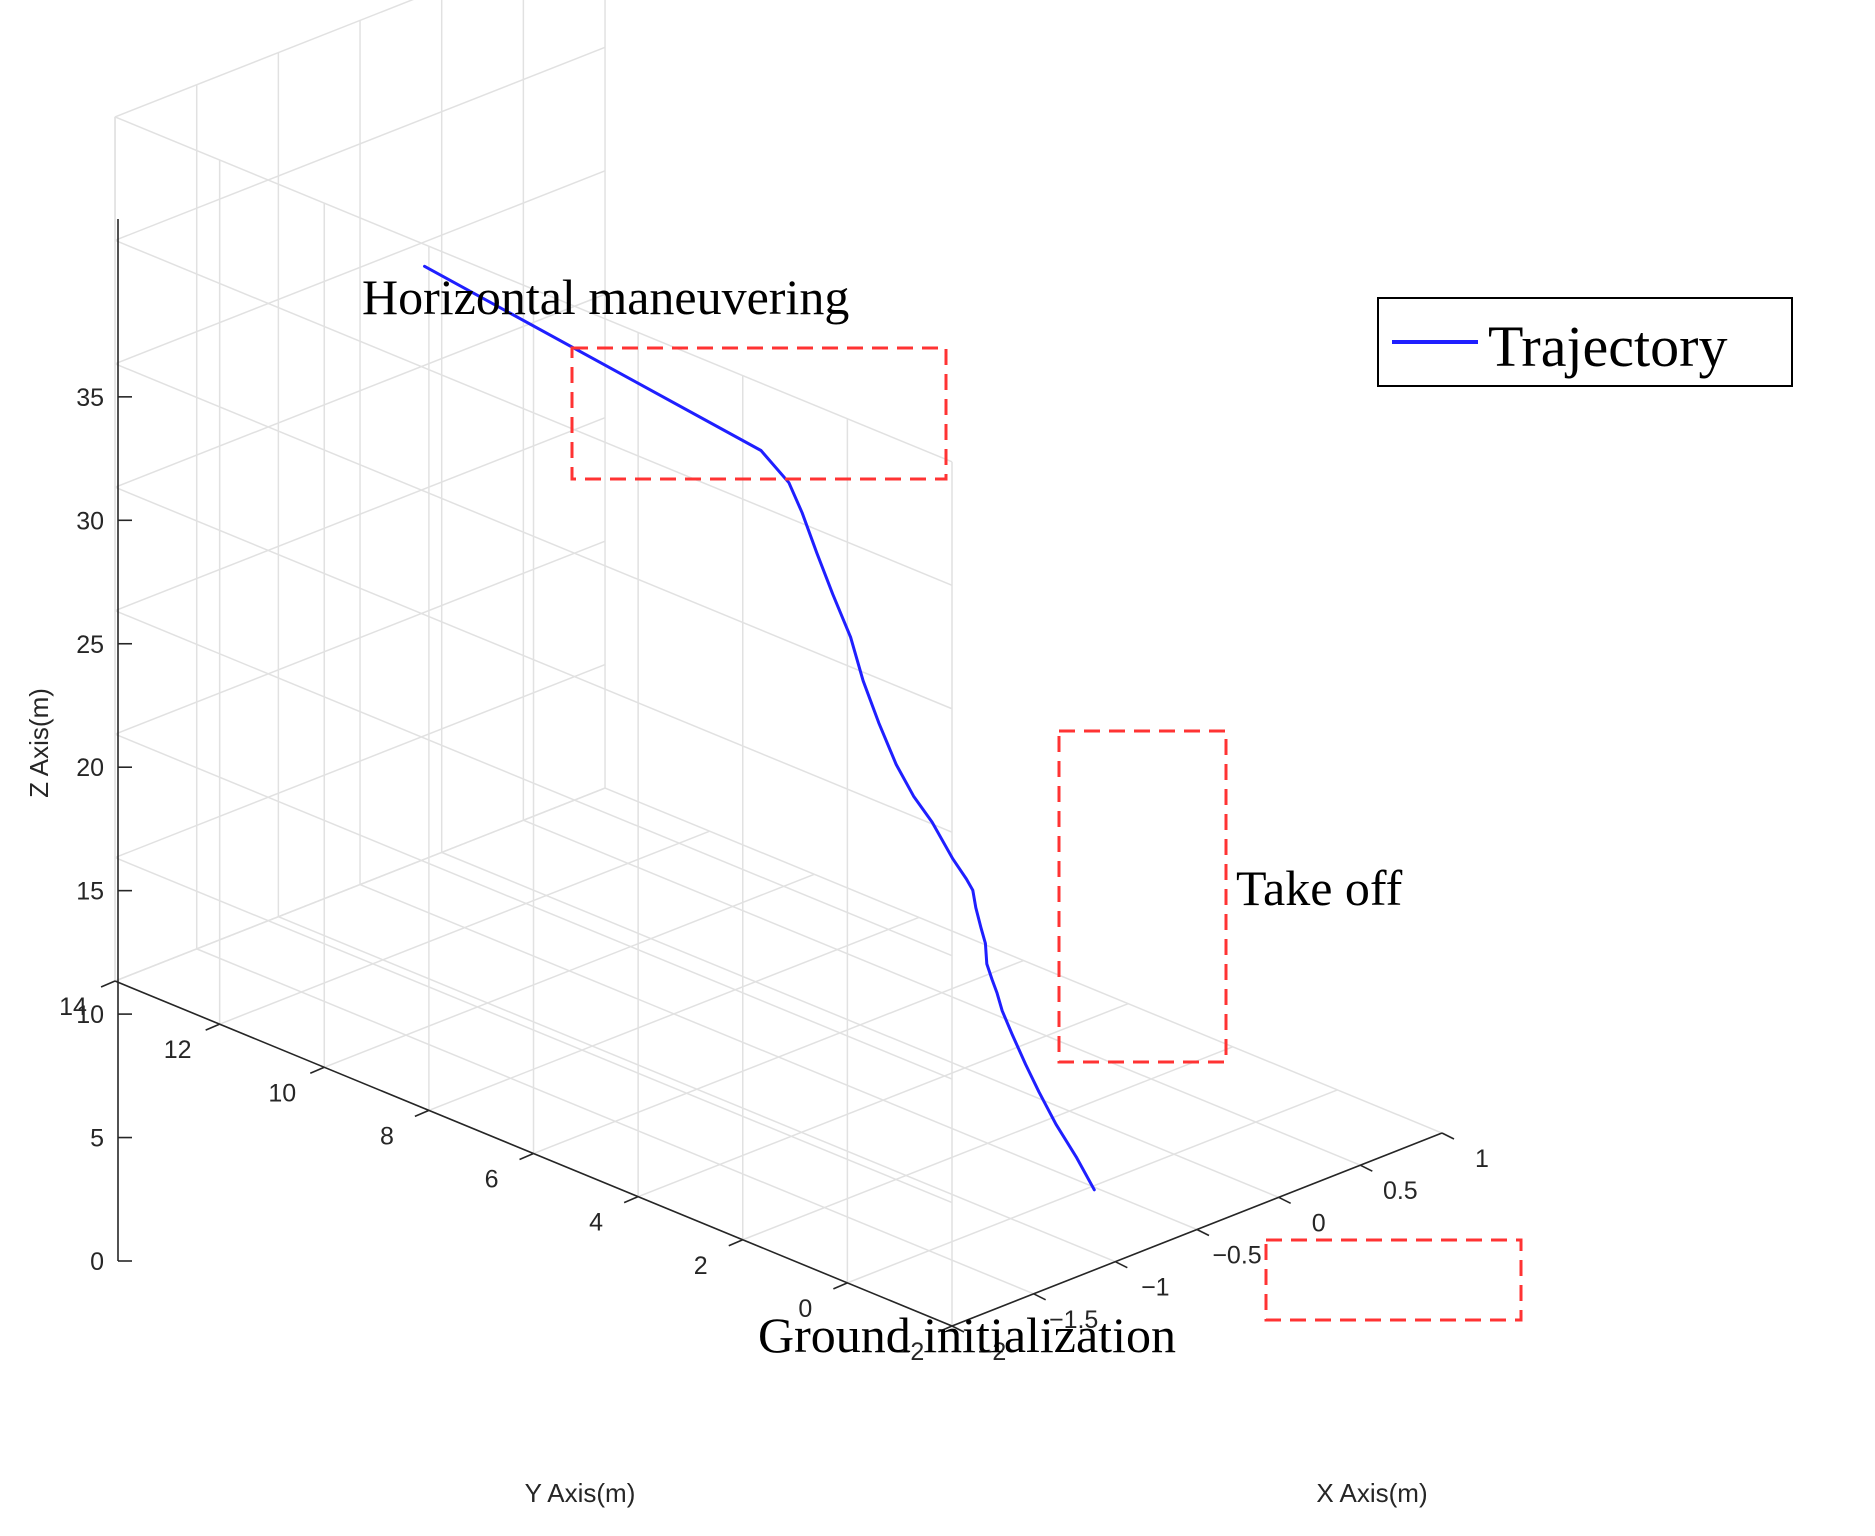 The width and height of the screenshot is (1875, 1536). What do you see at coordinates (387, 1136) in the screenshot?
I see `y-tick-label: 8` at bounding box center [387, 1136].